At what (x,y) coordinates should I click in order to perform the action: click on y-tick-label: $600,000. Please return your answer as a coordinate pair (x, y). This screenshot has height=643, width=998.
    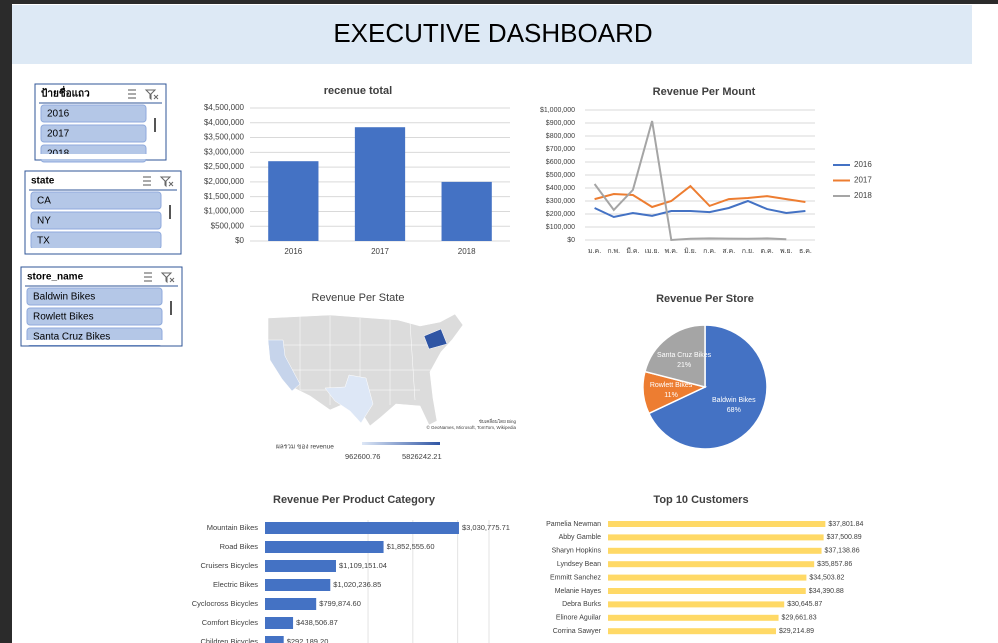
    Looking at the image, I should click on (560, 162).